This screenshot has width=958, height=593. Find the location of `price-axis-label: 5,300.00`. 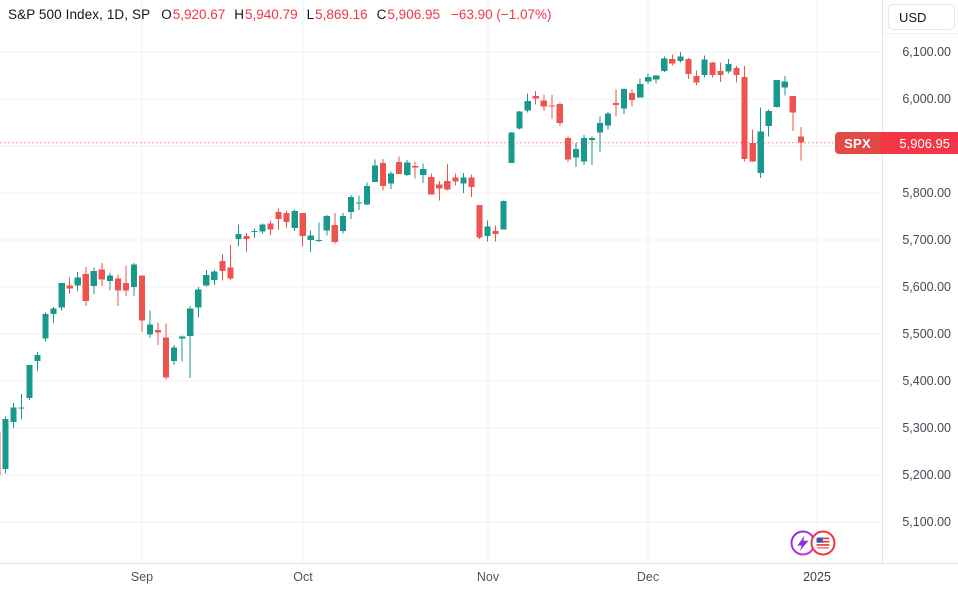

price-axis-label: 5,300.00 is located at coordinates (926, 428).